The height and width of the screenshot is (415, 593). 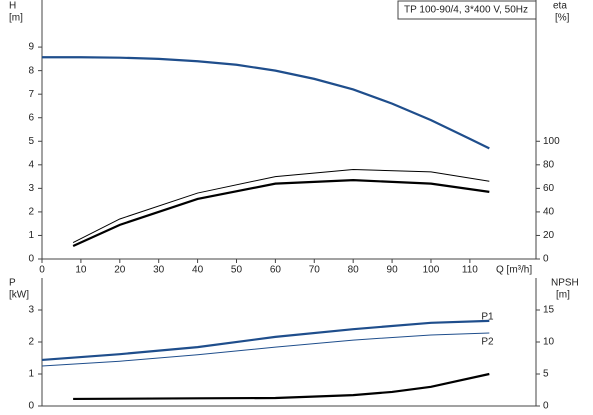 I want to click on y-tick-label: 9, so click(x=31, y=47).